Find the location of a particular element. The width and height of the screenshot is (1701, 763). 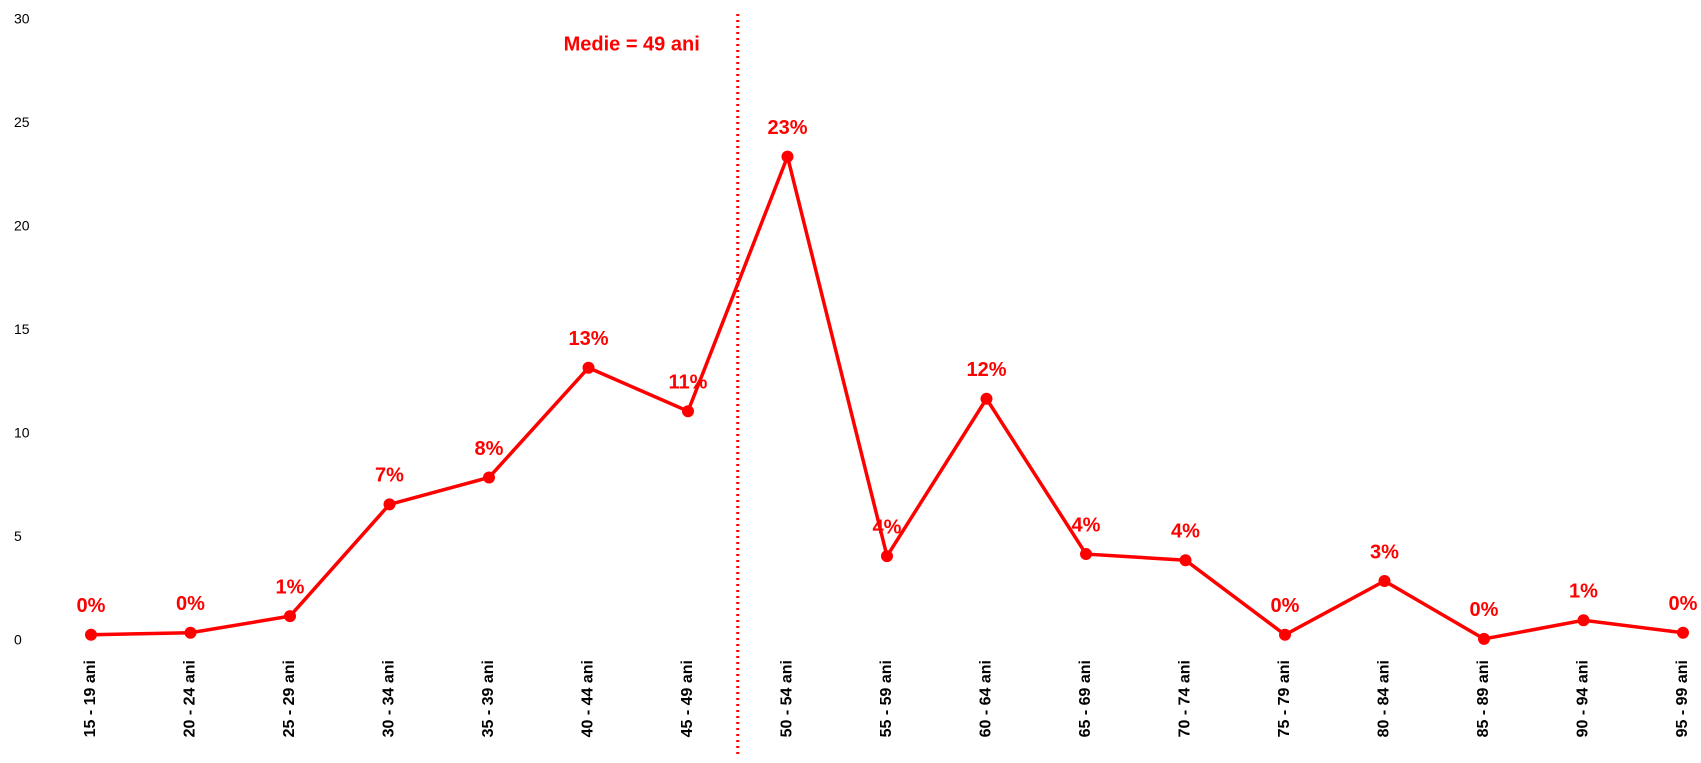

y-tick-label: 10 is located at coordinates (22, 433).